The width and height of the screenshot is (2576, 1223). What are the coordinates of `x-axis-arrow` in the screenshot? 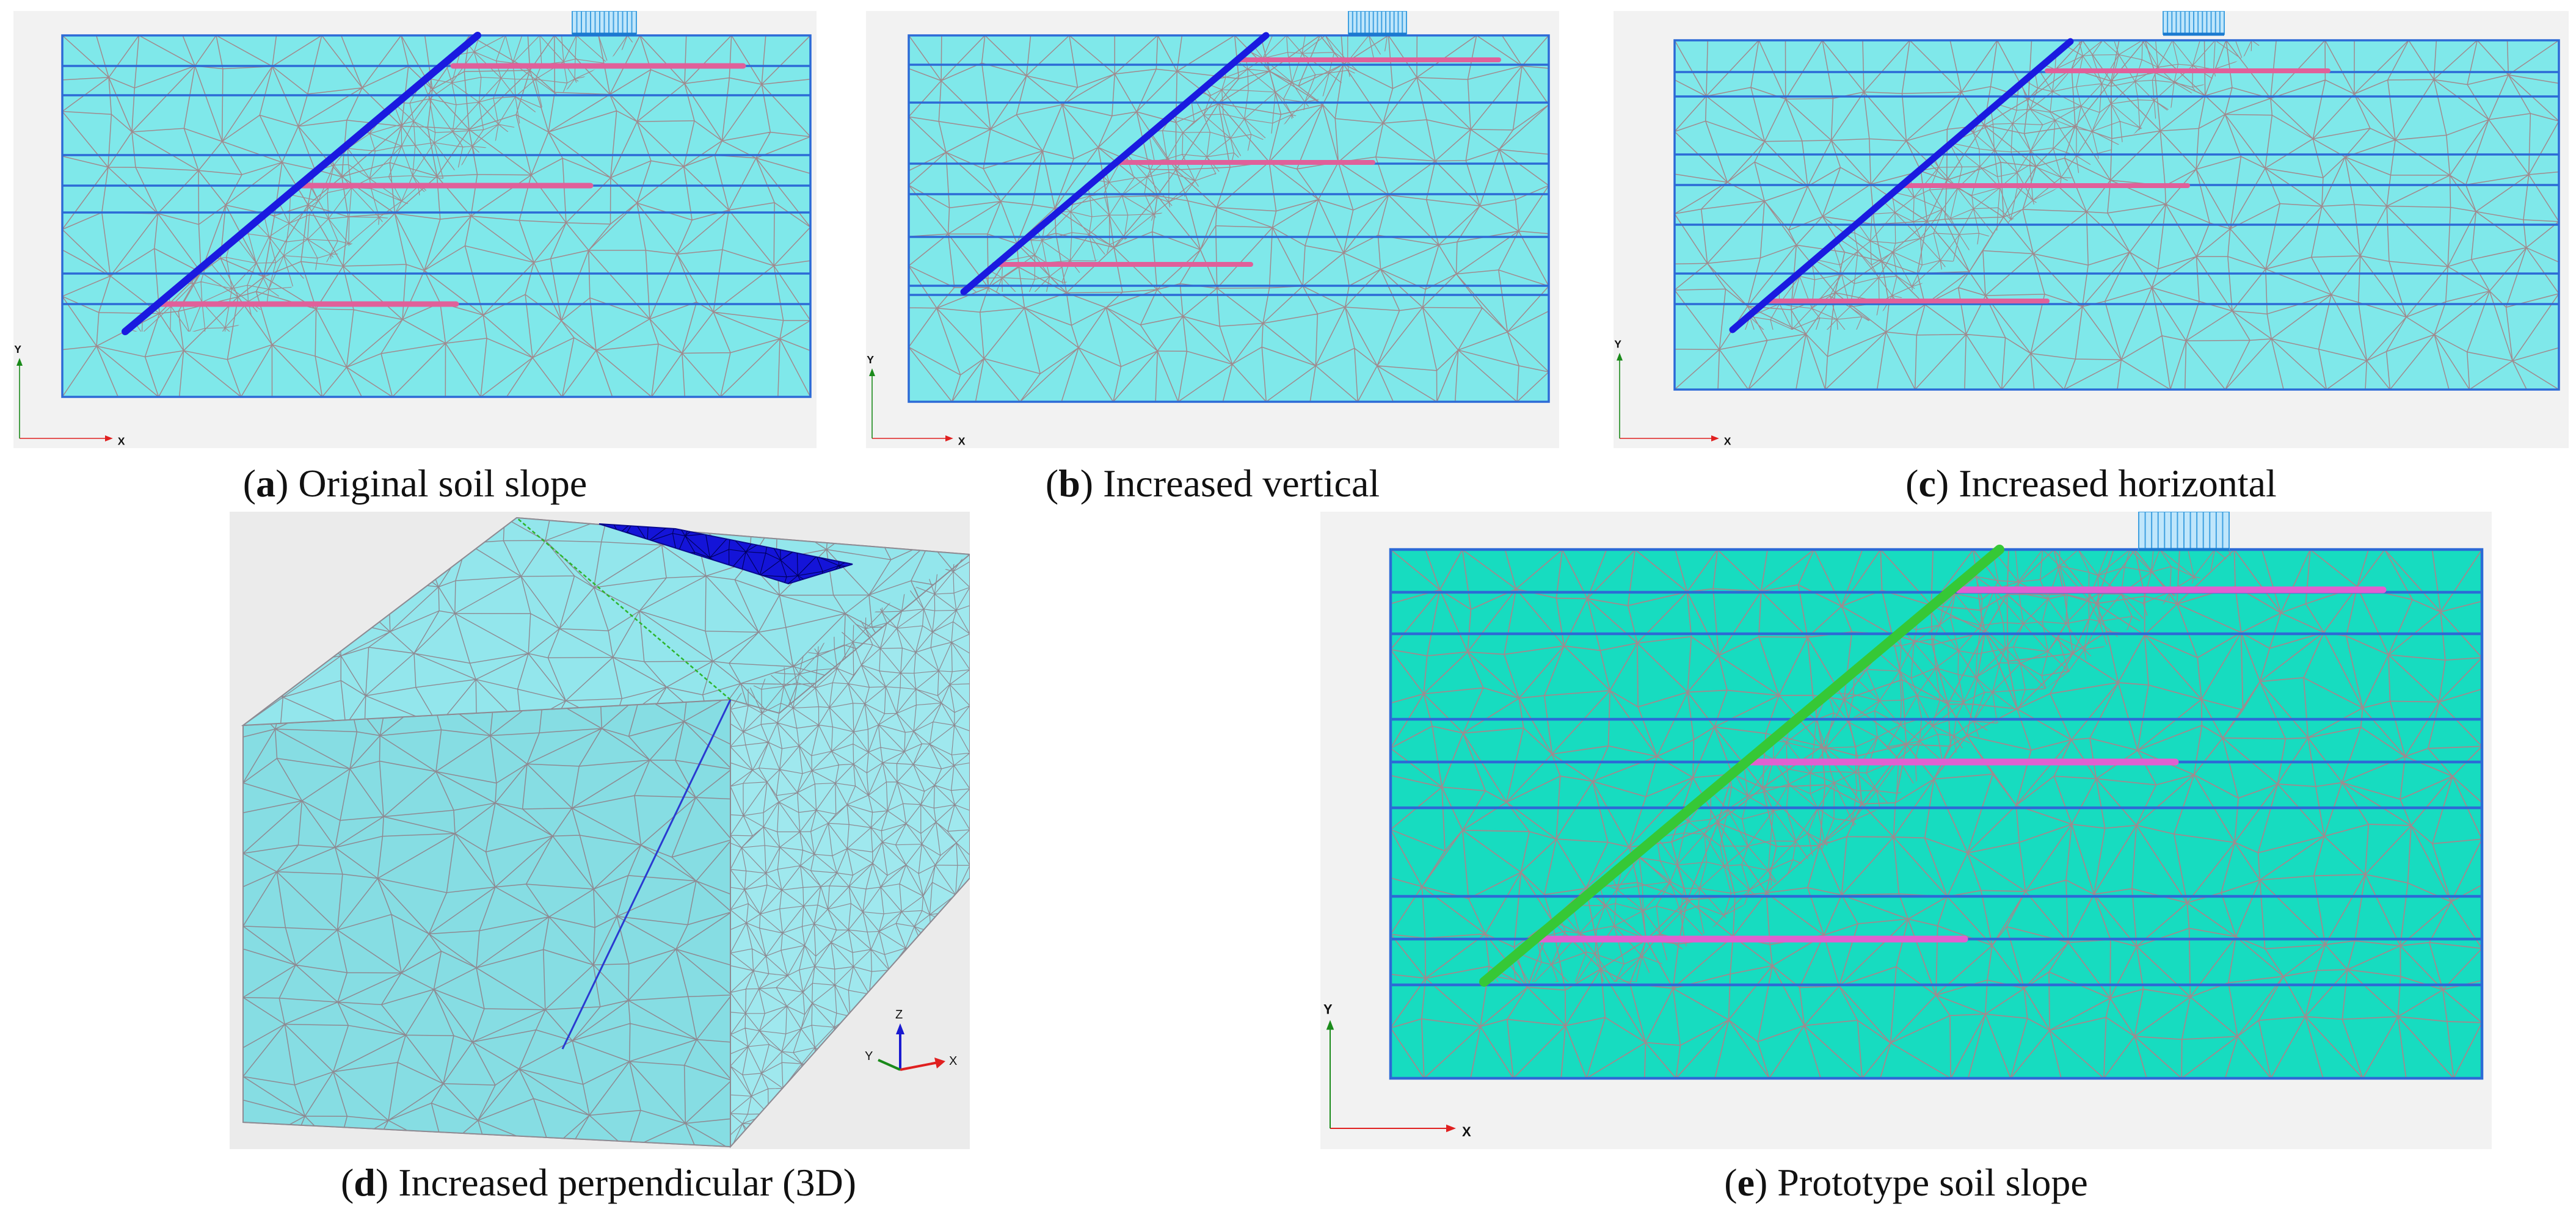 It's located at (919, 1066).